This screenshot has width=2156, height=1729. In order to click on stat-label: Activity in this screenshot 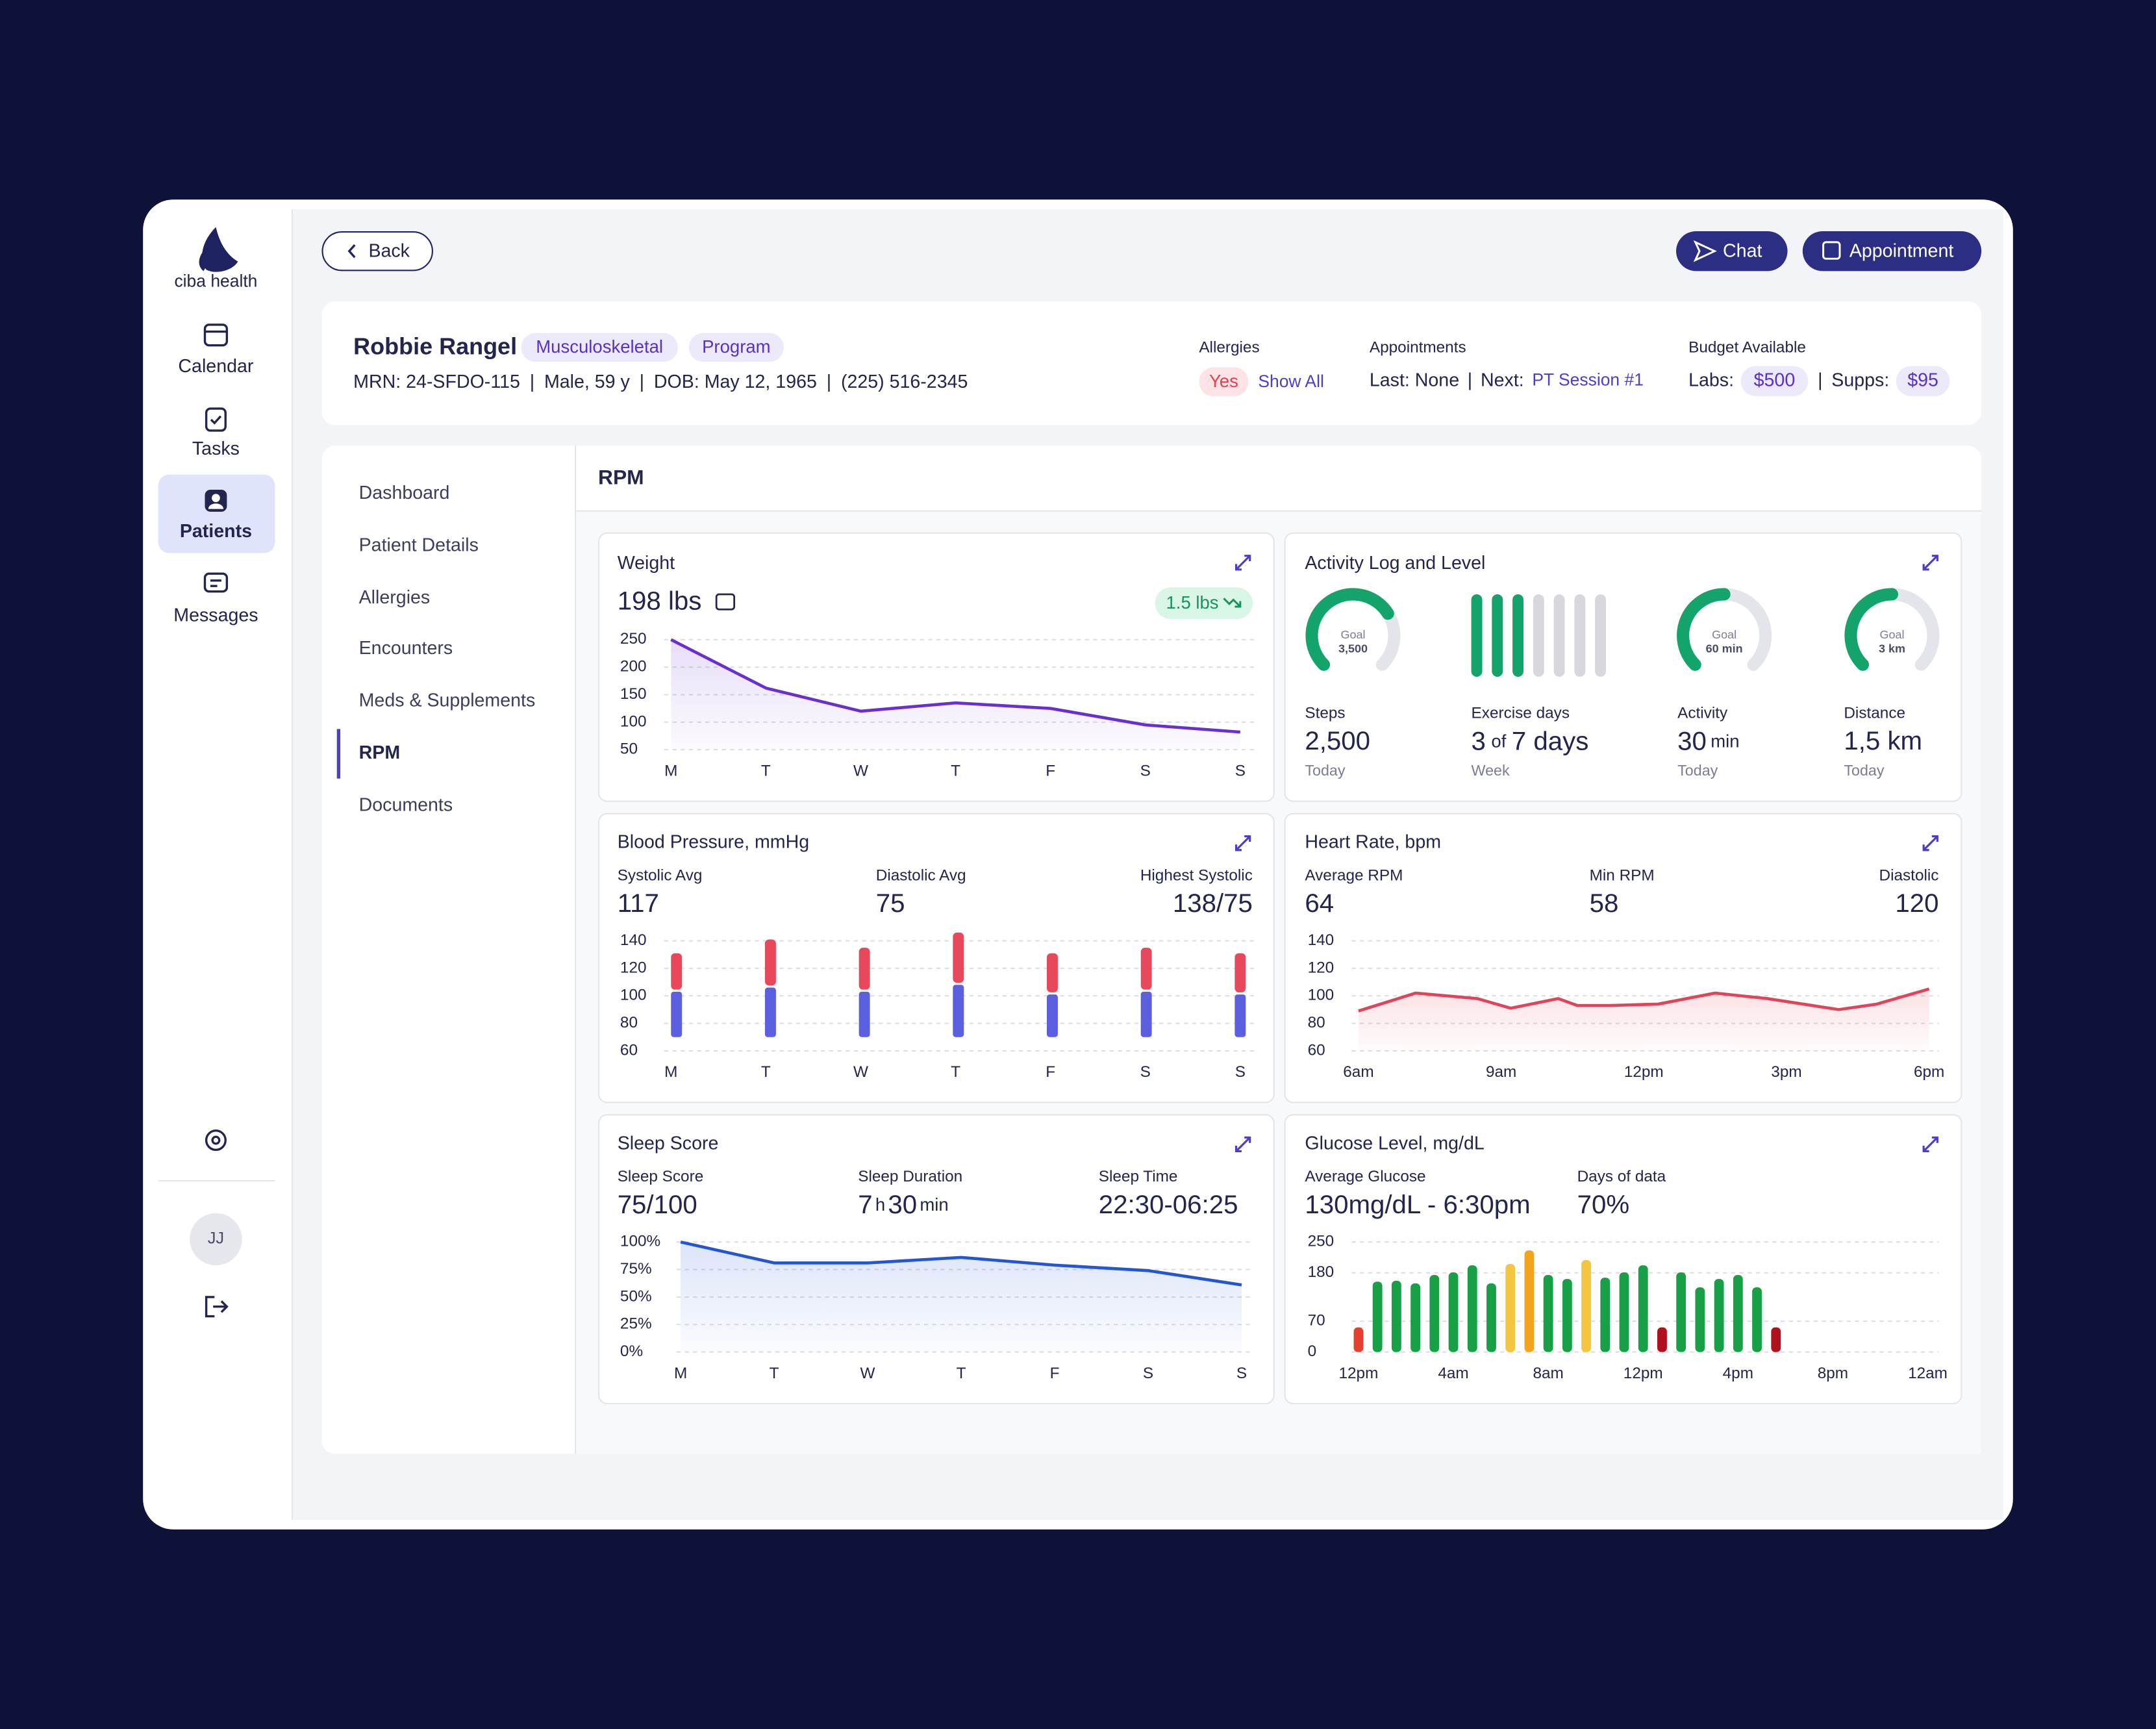, I will do `click(1702, 713)`.